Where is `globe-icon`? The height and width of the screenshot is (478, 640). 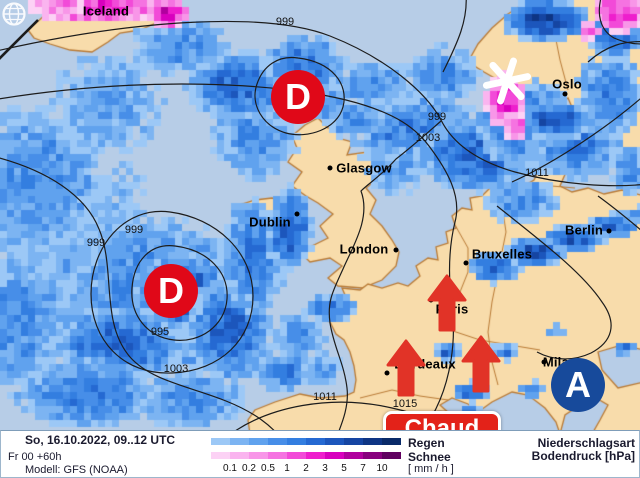 globe-icon is located at coordinates (14, 14).